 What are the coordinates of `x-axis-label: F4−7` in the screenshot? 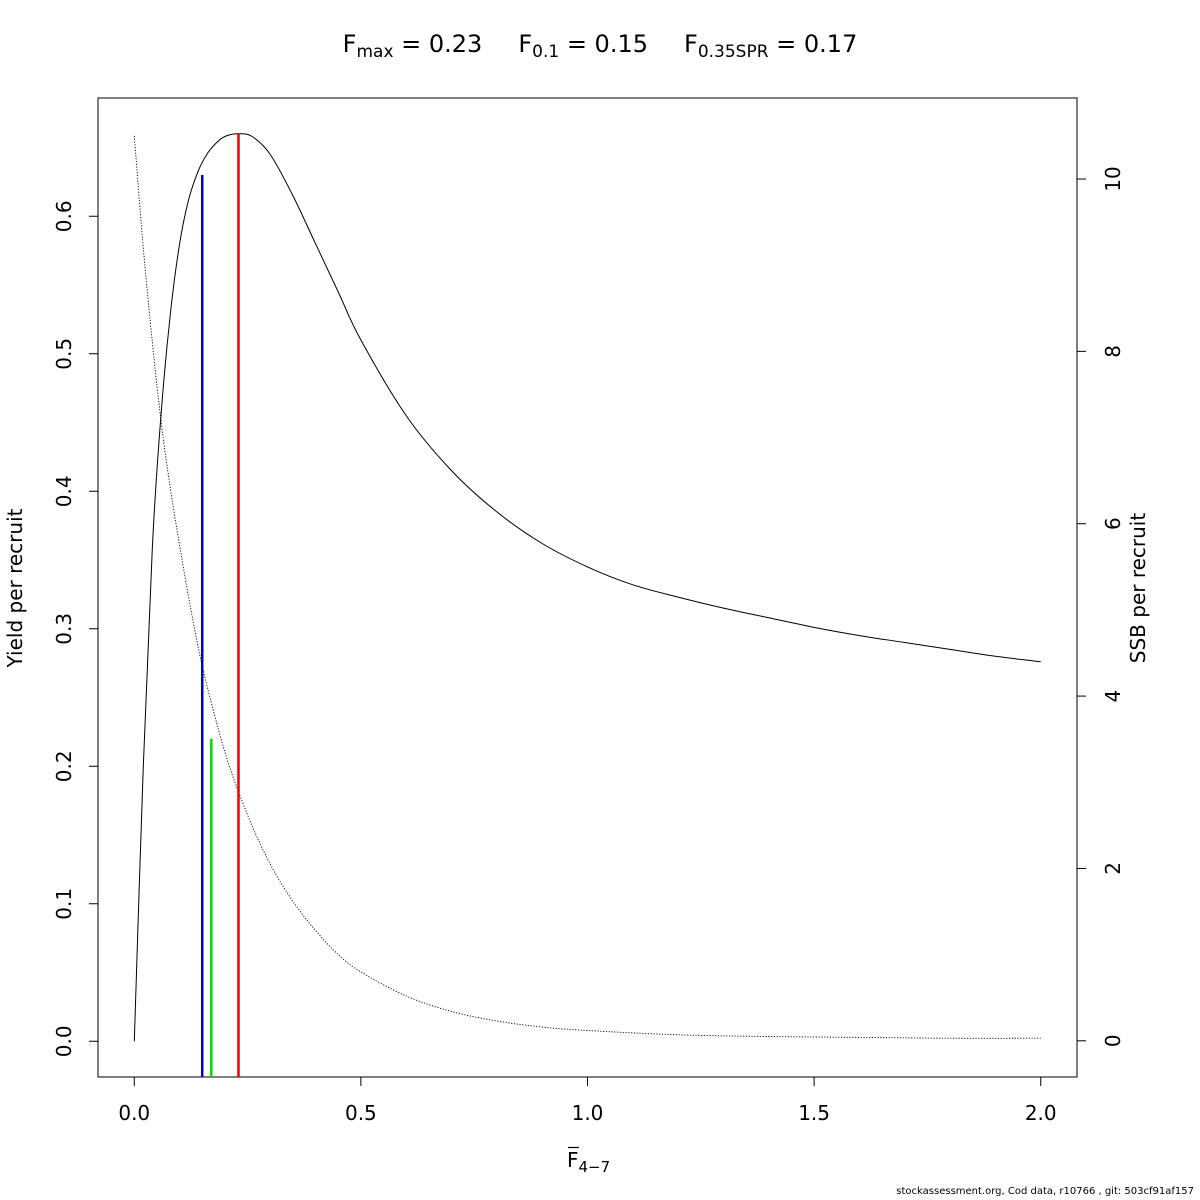 It's located at (588, 1161).